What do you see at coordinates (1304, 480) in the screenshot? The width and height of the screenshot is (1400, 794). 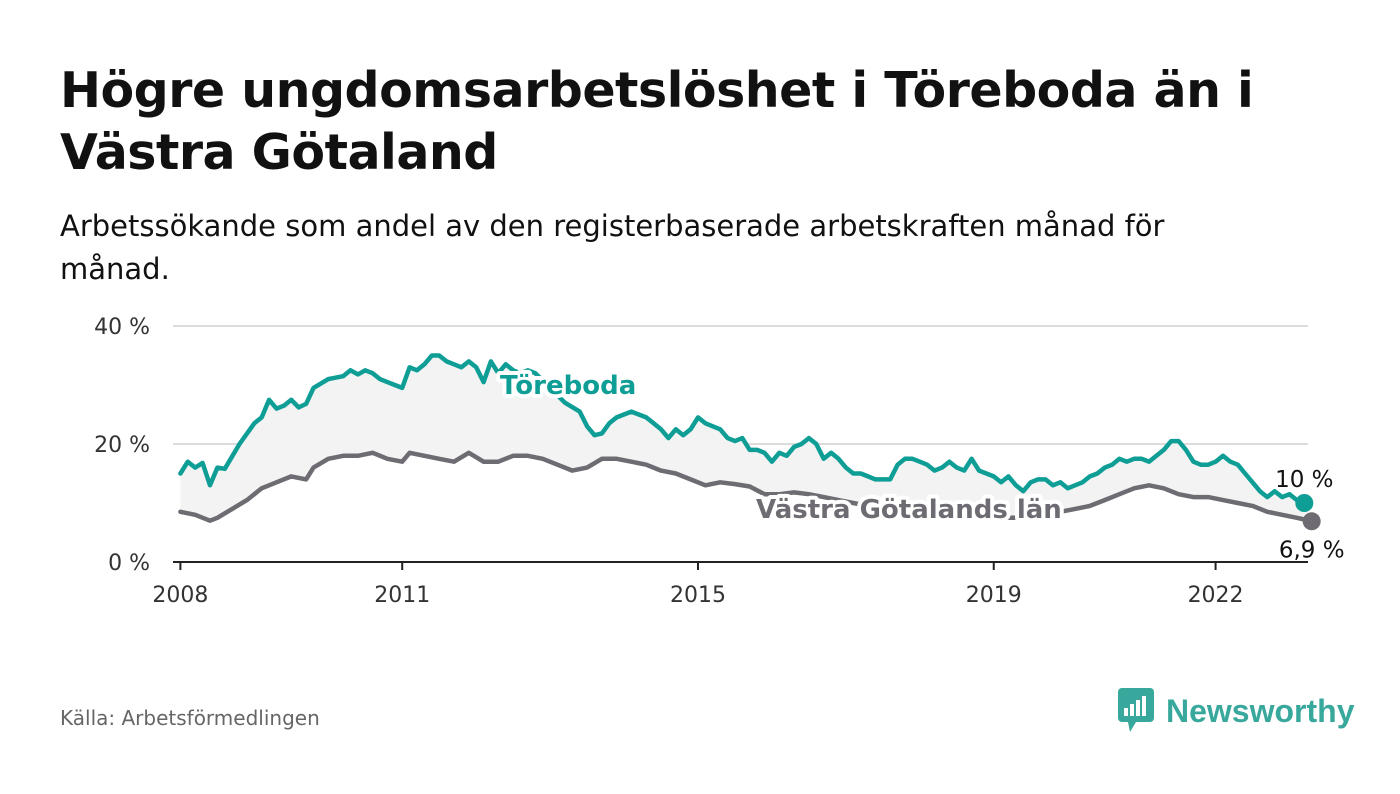 I see `end-label-toreboda: 10 %` at bounding box center [1304, 480].